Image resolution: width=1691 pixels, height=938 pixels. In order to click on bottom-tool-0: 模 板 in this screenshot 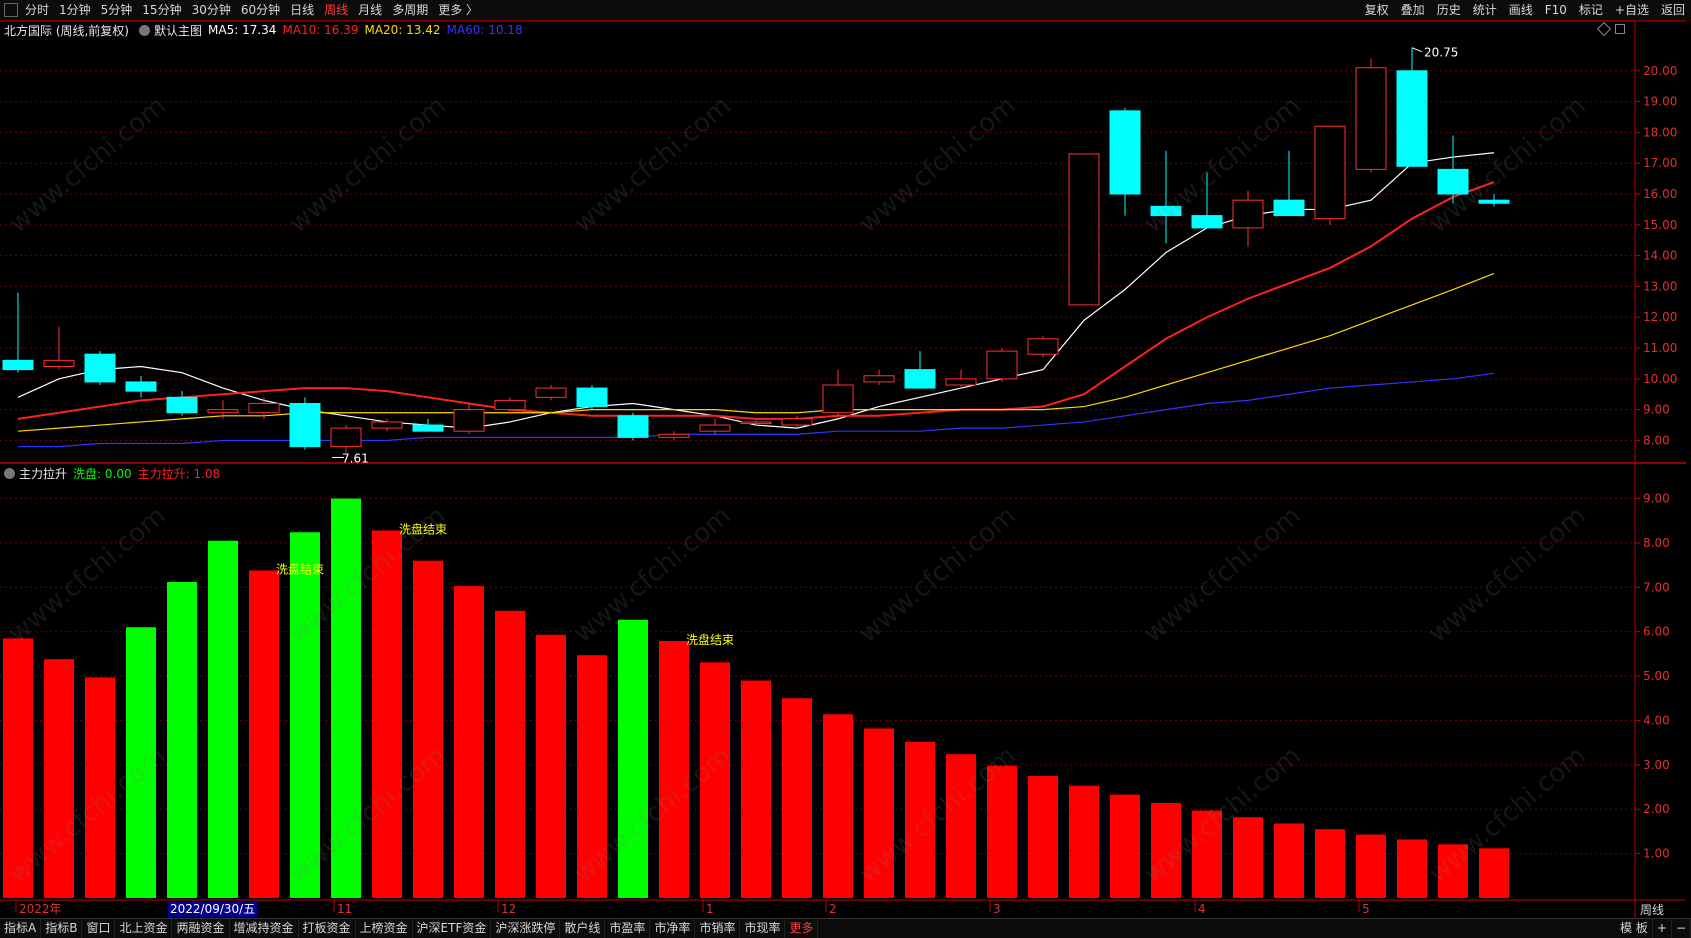, I will do `click(1634, 928)`.